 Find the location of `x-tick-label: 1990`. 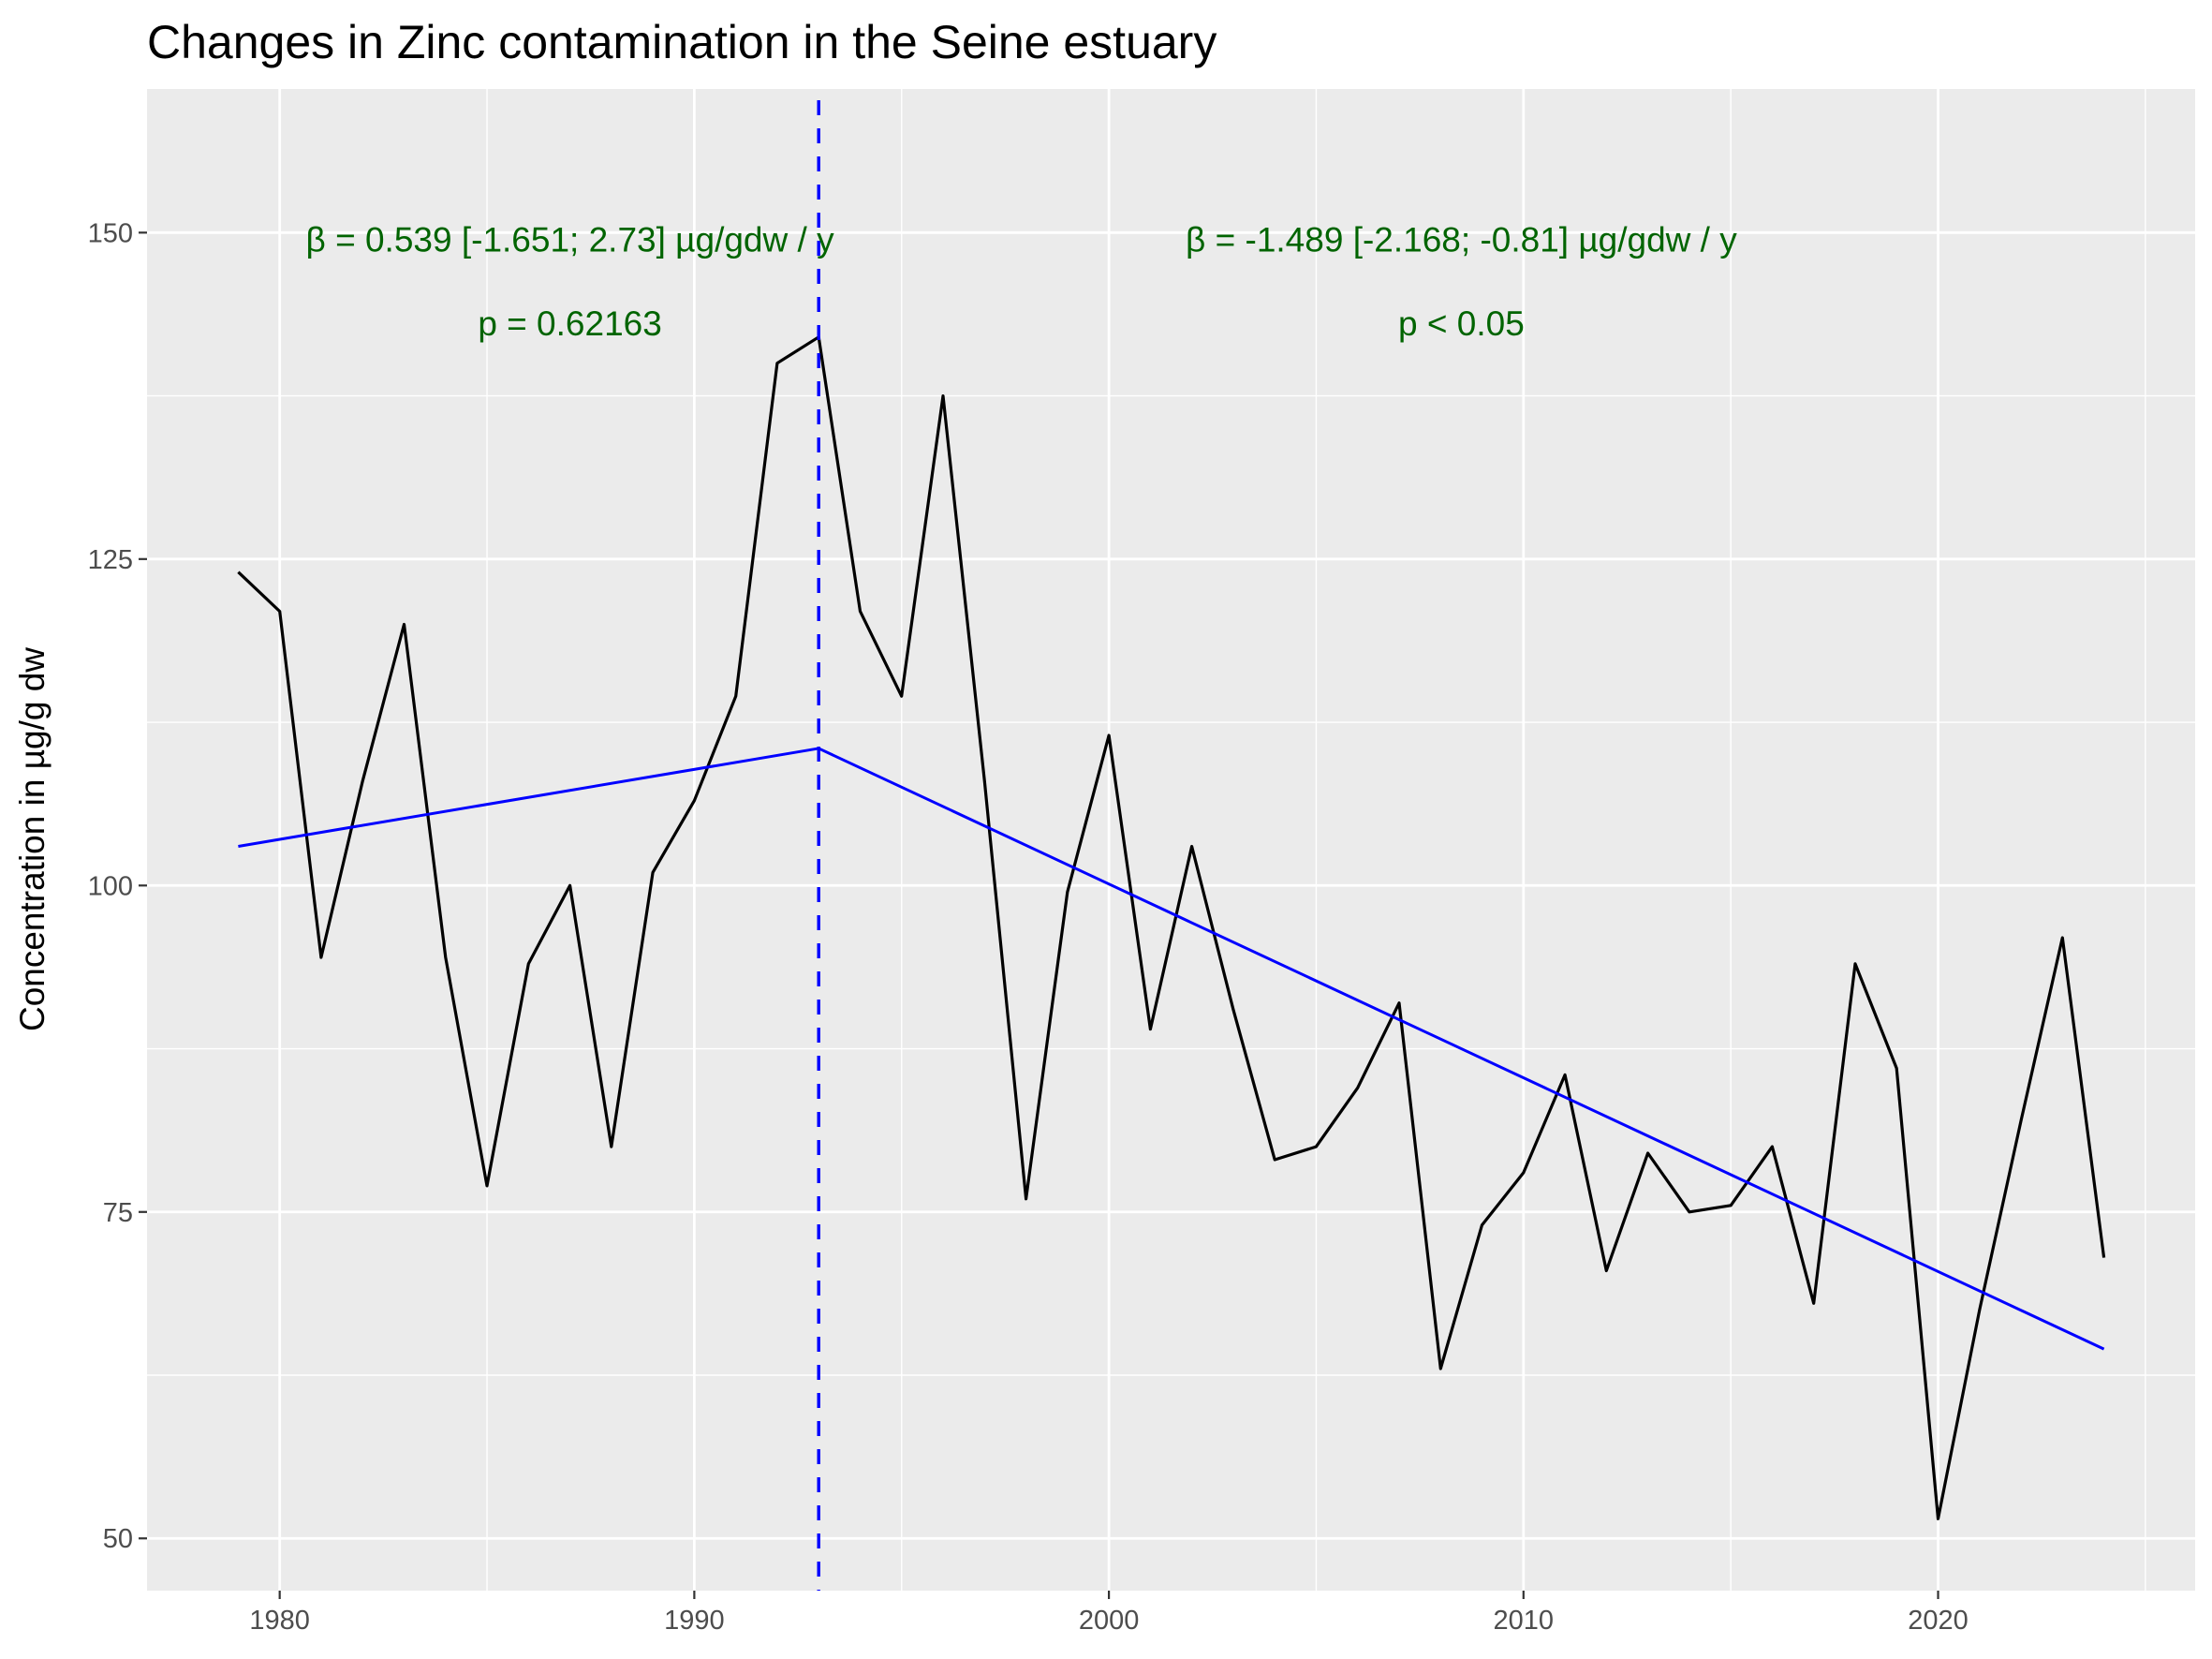

x-tick-label: 1990 is located at coordinates (694, 1621).